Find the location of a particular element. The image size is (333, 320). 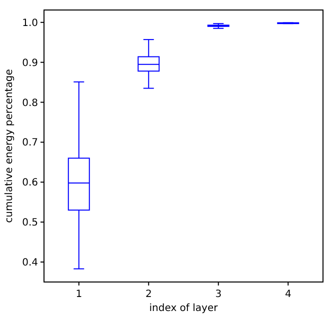

y-tick-label: 0.4 is located at coordinates (30, 263).